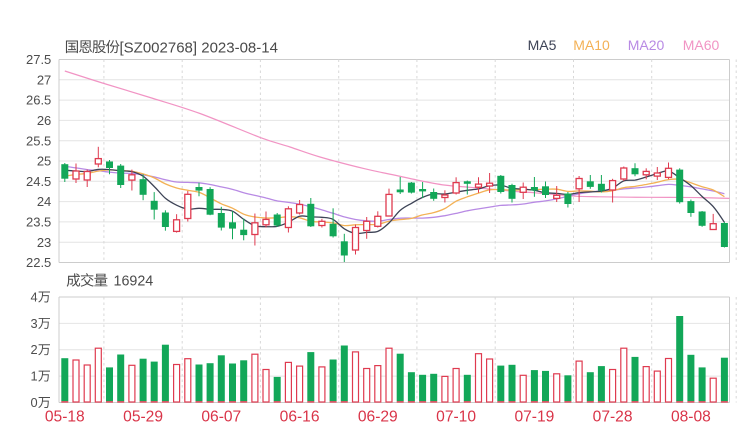 The height and width of the screenshot is (445, 740). Describe the element at coordinates (542, 45) in the screenshot. I see `svg-text: MA5` at that location.